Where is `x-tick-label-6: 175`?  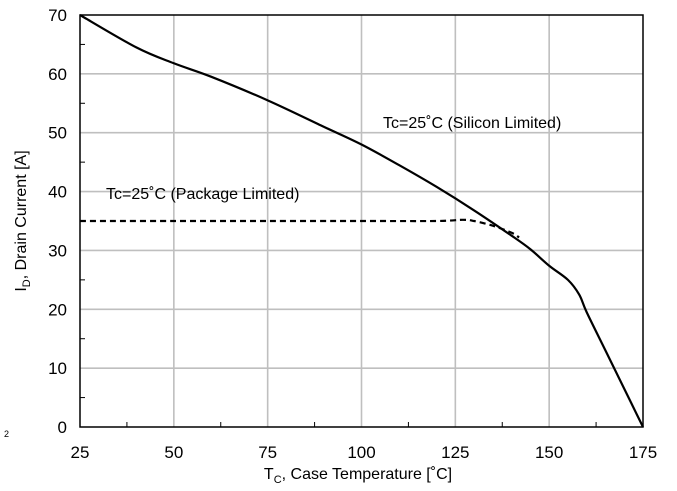
x-tick-label-6: 175 is located at coordinates (643, 452).